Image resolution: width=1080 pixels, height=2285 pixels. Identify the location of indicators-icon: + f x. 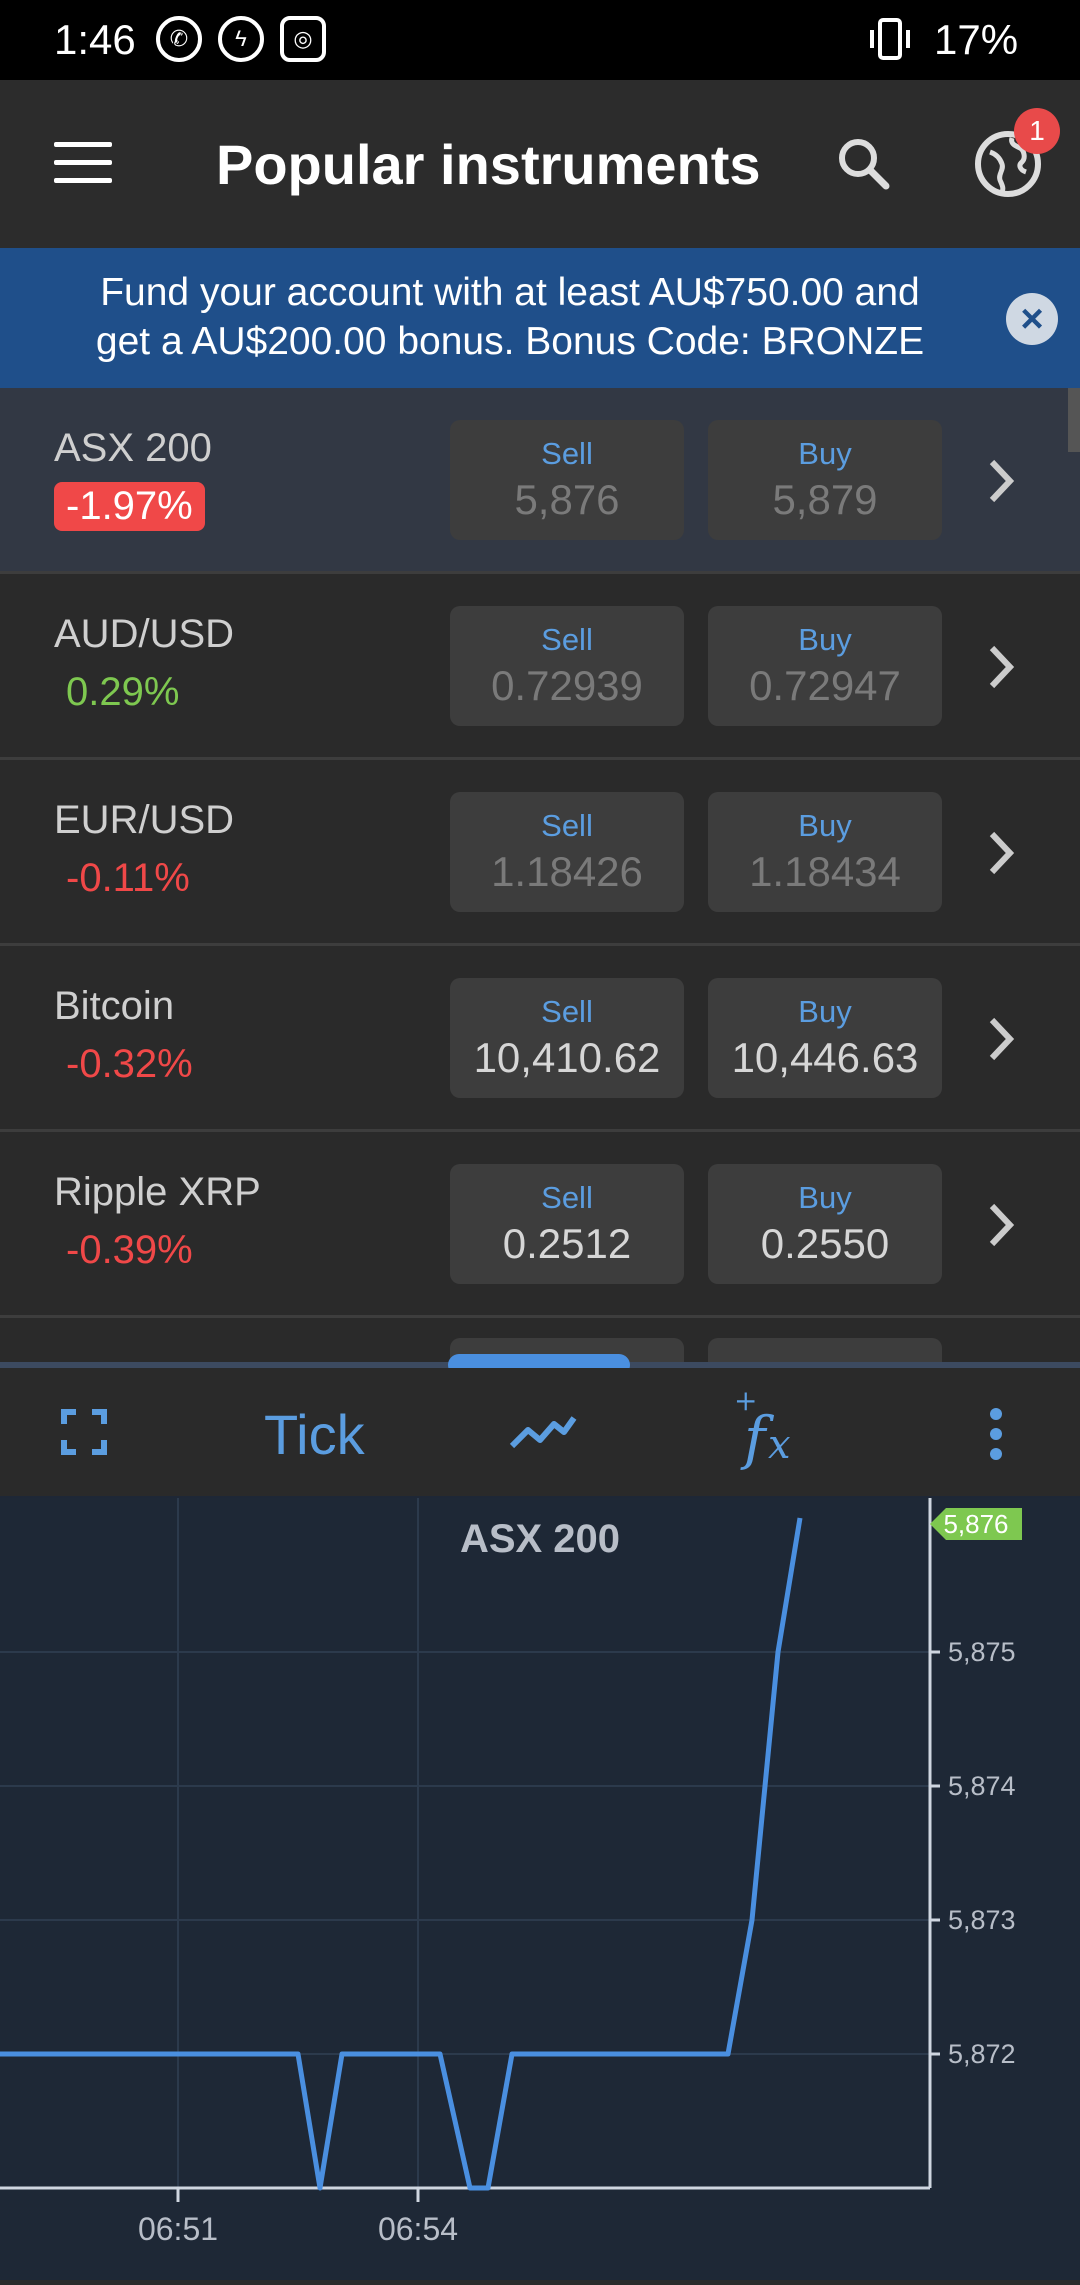
(769, 1429).